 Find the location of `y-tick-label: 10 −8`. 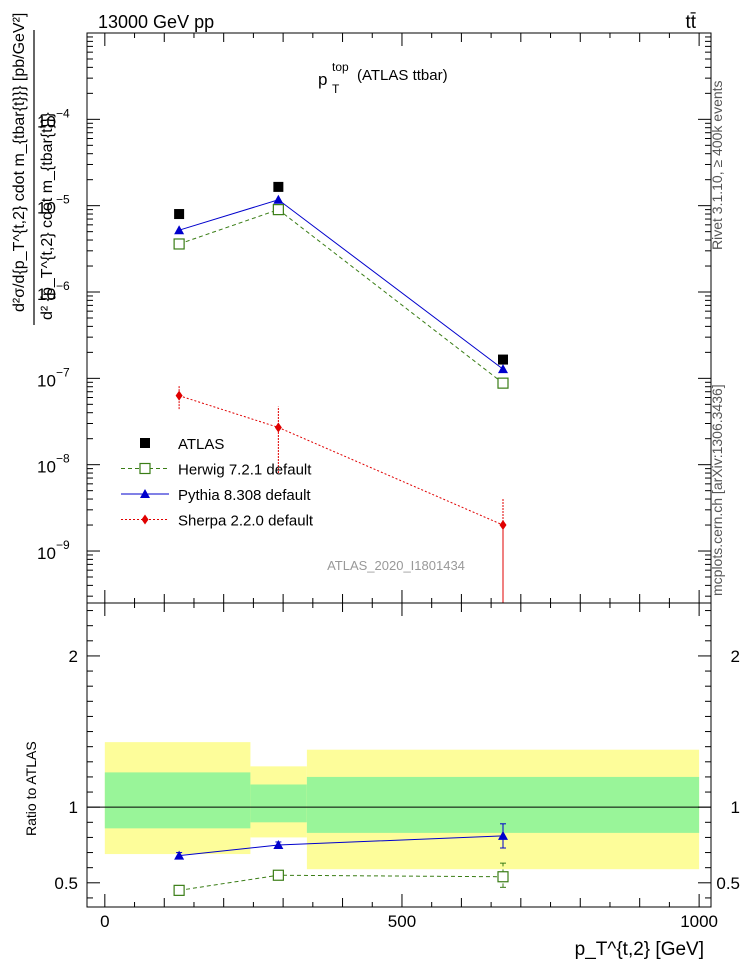

y-tick-label: 10 −8 is located at coordinates (53, 464).